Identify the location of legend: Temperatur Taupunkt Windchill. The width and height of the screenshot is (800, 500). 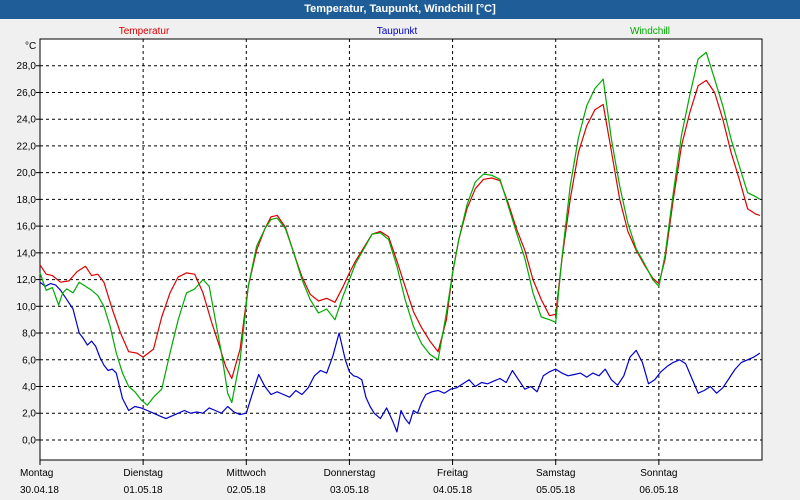
(394, 31).